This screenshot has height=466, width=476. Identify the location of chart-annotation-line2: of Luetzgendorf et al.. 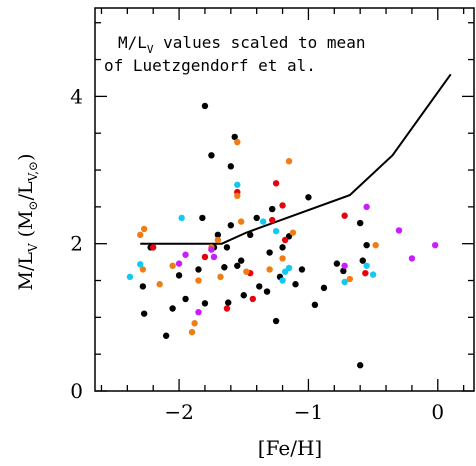
(210, 65).